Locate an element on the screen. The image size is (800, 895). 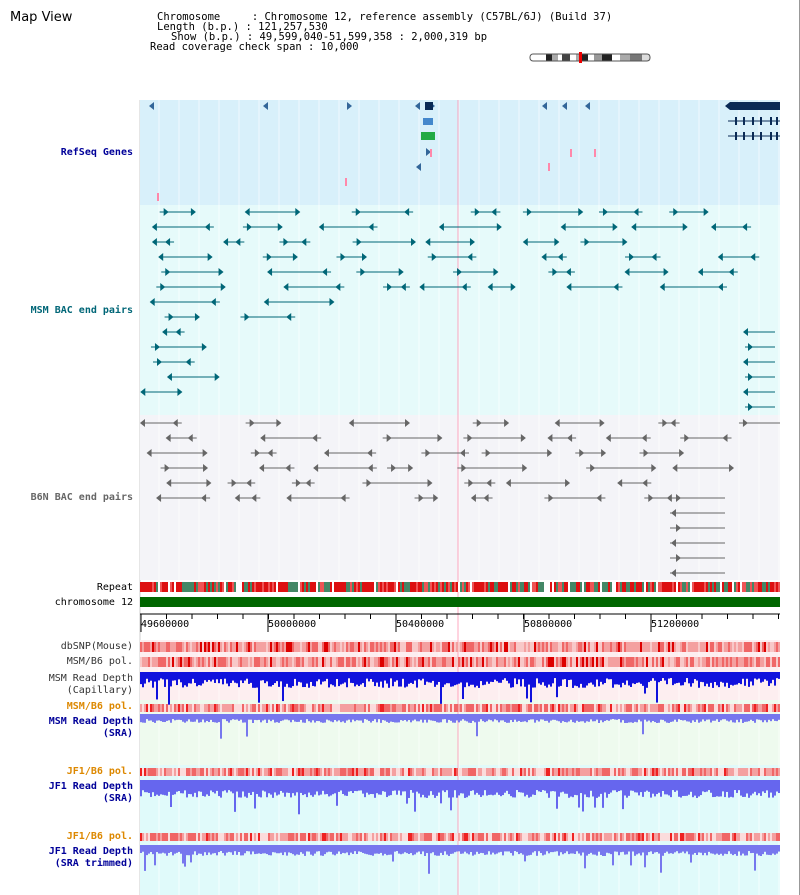
track-label-msm-bac: MSM BAC end pairs is located at coordinates (81, 310).